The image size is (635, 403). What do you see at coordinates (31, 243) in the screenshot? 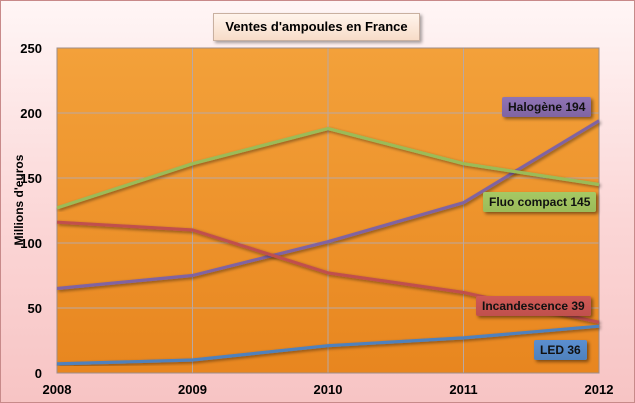
I see `y-tick-label: 100` at bounding box center [31, 243].